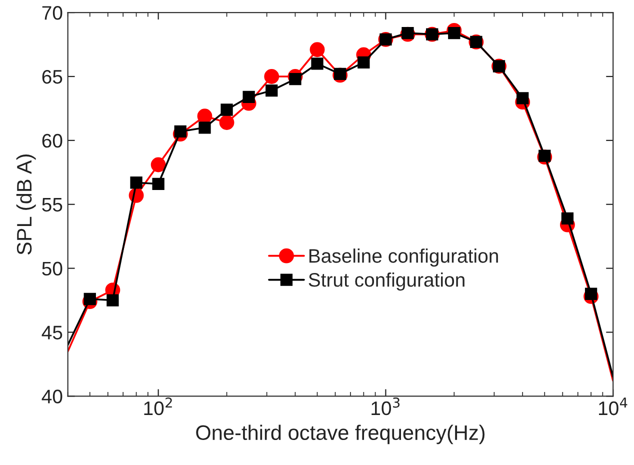  What do you see at coordinates (158, 406) in the screenshot?
I see `x-tick-label: 10$^{2}$` at bounding box center [158, 406].